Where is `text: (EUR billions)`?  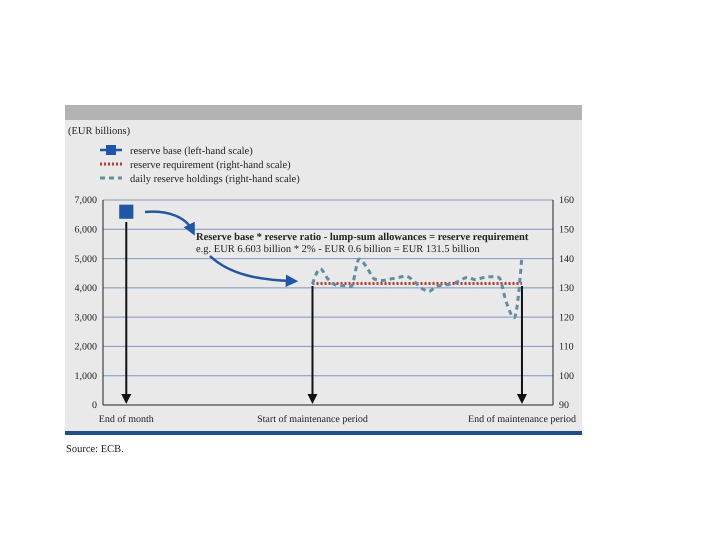 text: (EUR billions) is located at coordinates (99, 131).